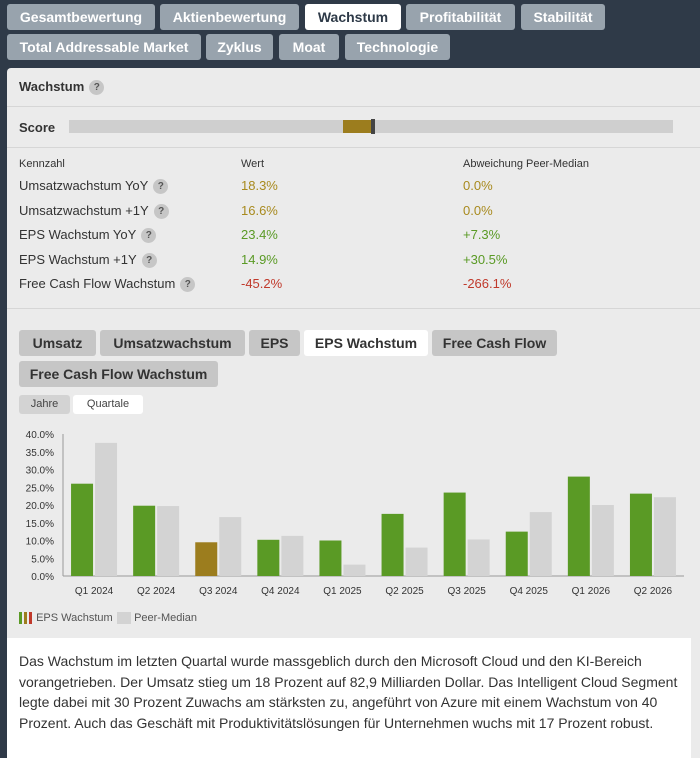 The image size is (700, 758). I want to click on period-tab-quartale: Quartale, so click(108, 404).